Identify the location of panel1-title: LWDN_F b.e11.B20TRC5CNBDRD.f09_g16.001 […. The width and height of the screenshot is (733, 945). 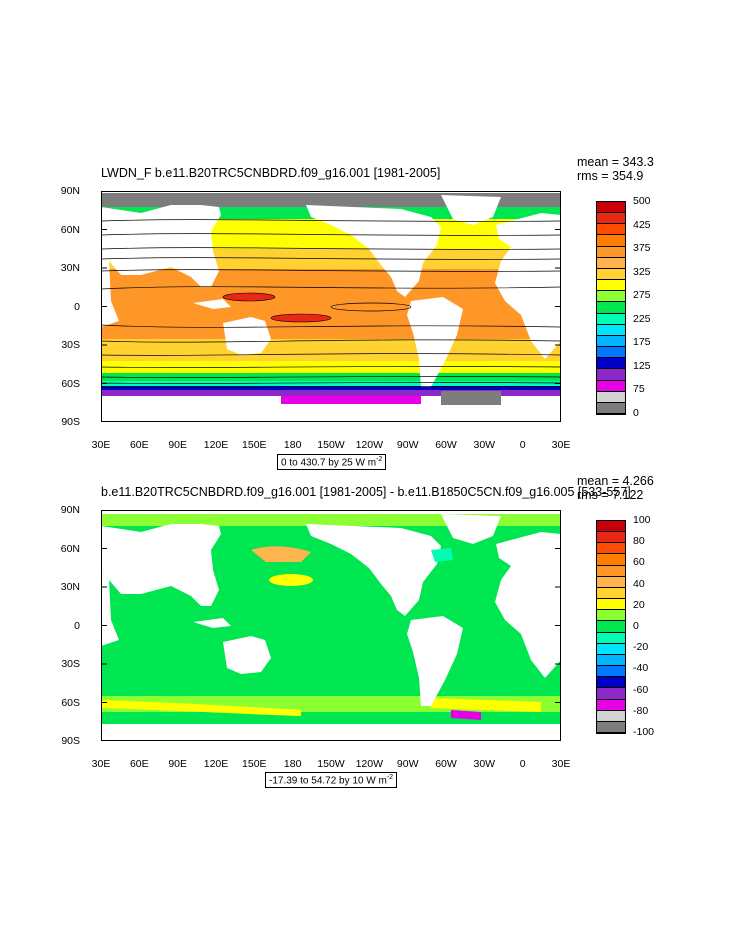
(271, 173).